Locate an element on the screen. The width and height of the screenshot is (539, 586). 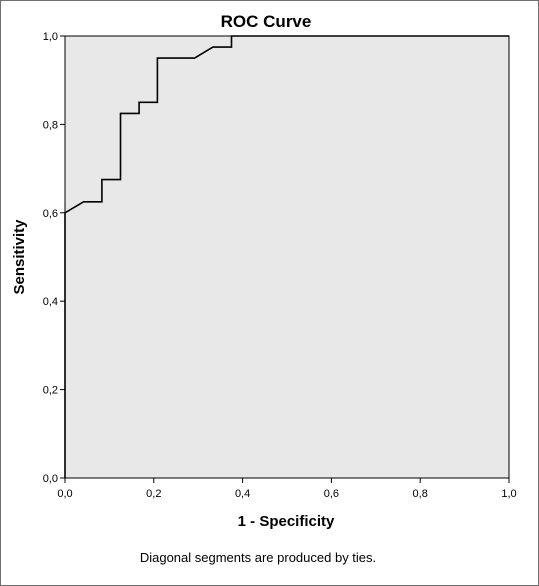
x-tick-label: 0,8 is located at coordinates (420, 494).